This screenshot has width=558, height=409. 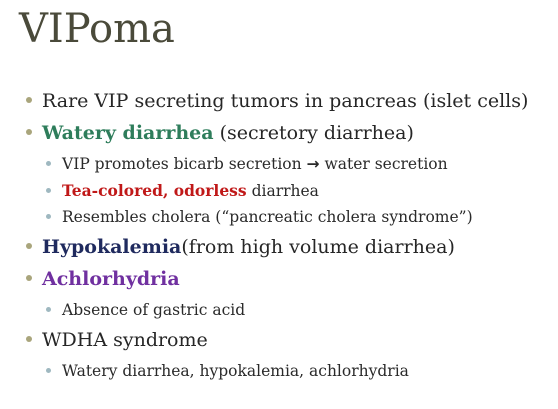 I want to click on bullet-text: Absence of gastric acid, so click(x=154, y=310).